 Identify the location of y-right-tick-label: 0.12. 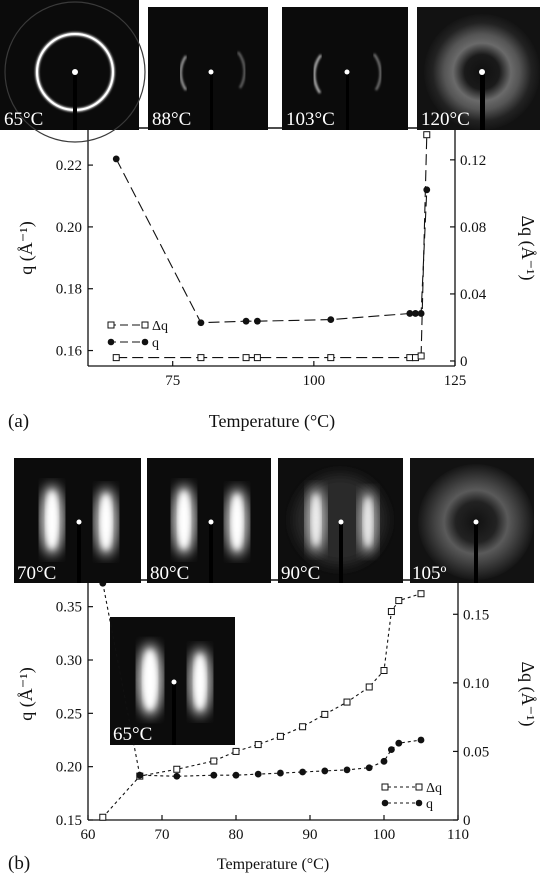
(473, 161).